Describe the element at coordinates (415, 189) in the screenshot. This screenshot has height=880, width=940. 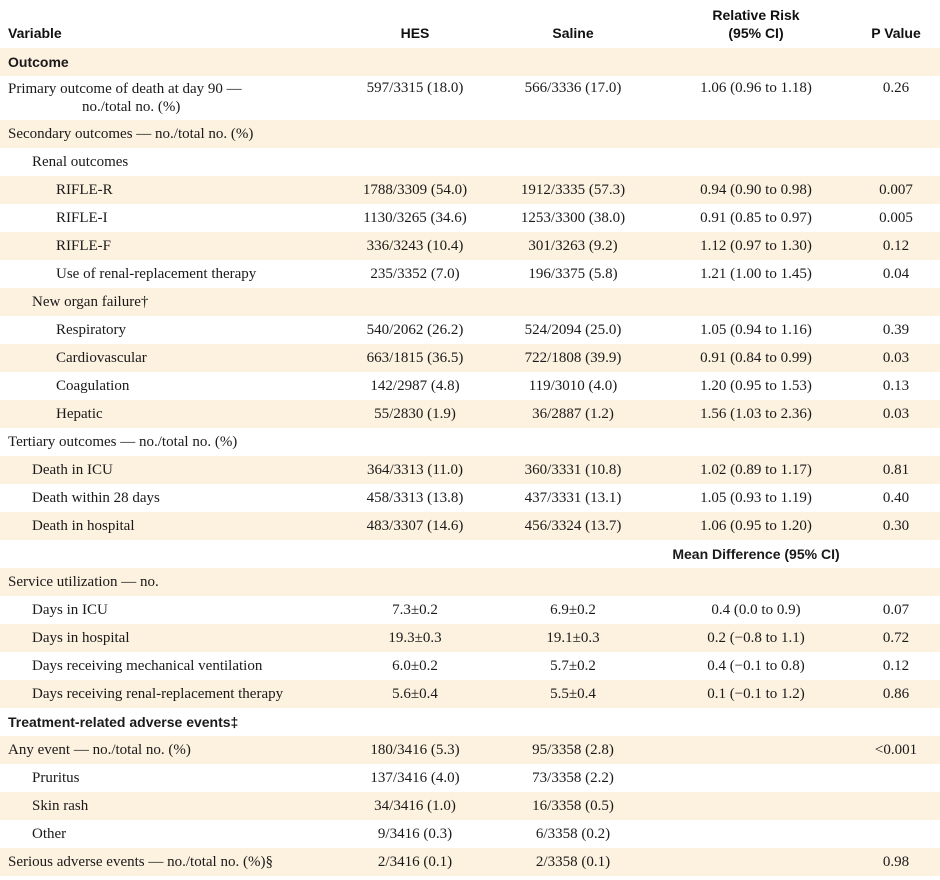
I see `hes-cell: 1788/3309 (54.0)` at that location.